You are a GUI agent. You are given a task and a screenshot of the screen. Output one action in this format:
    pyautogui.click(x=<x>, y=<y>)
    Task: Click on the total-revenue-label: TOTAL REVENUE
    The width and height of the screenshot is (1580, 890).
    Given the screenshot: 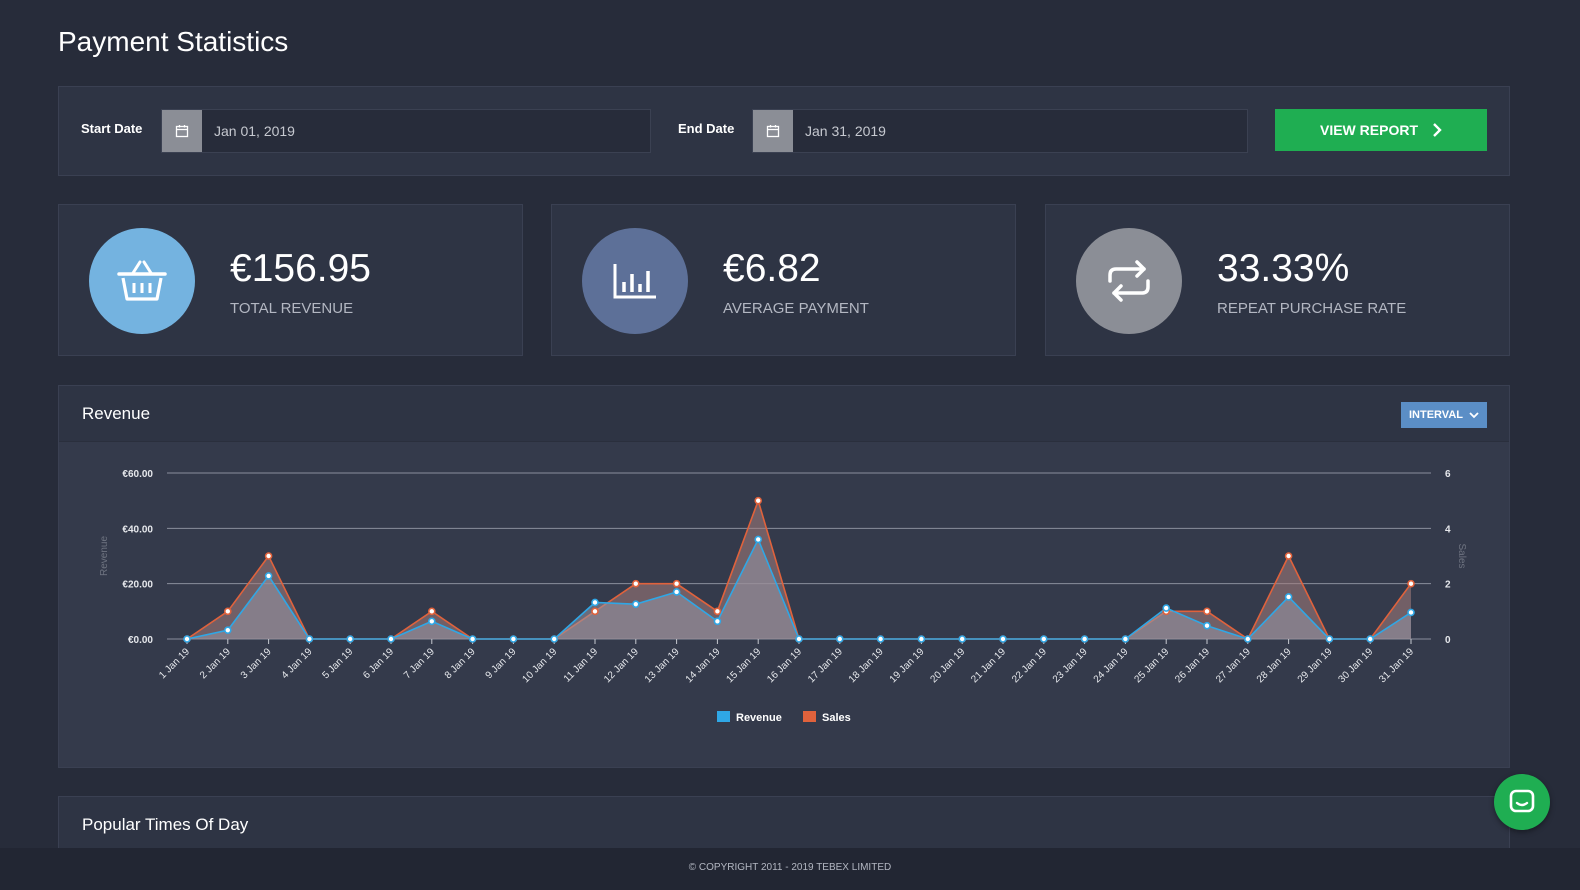 What is the action you would take?
    pyautogui.click(x=292, y=308)
    